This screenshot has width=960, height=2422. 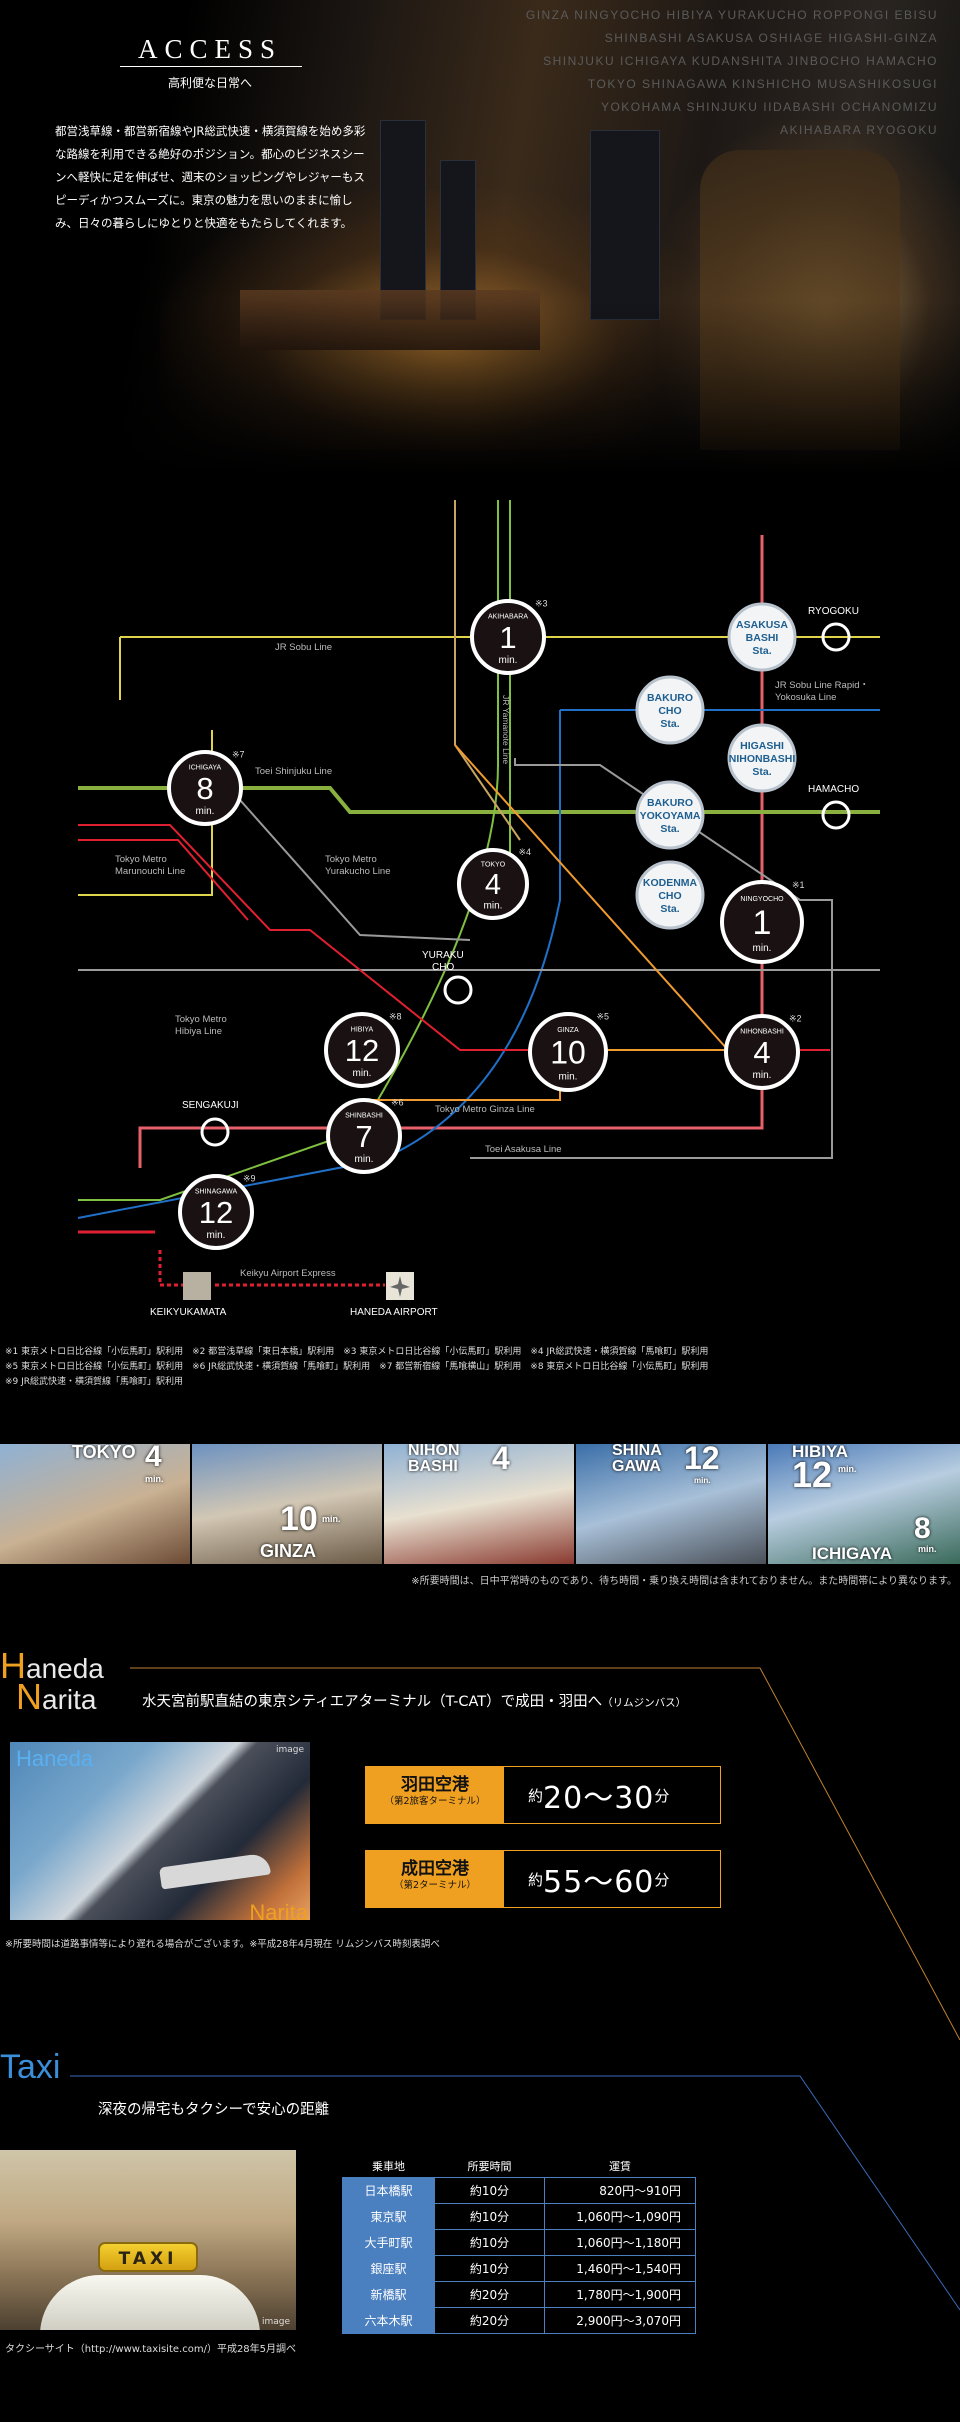 I want to click on taxi-title-rest: axi, so click(x=39, y=2067).